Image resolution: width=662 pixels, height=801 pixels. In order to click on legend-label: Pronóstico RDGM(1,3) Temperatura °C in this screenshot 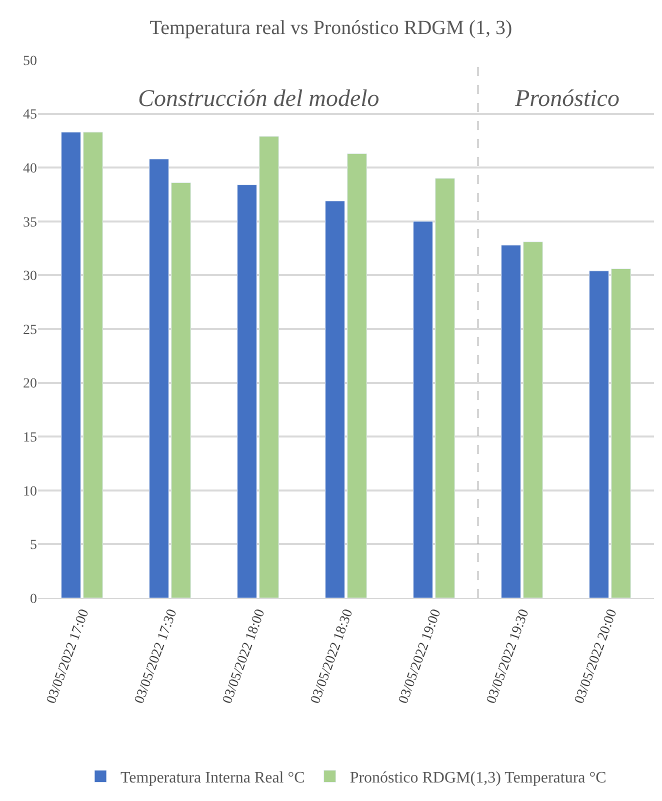, I will do `click(478, 778)`.